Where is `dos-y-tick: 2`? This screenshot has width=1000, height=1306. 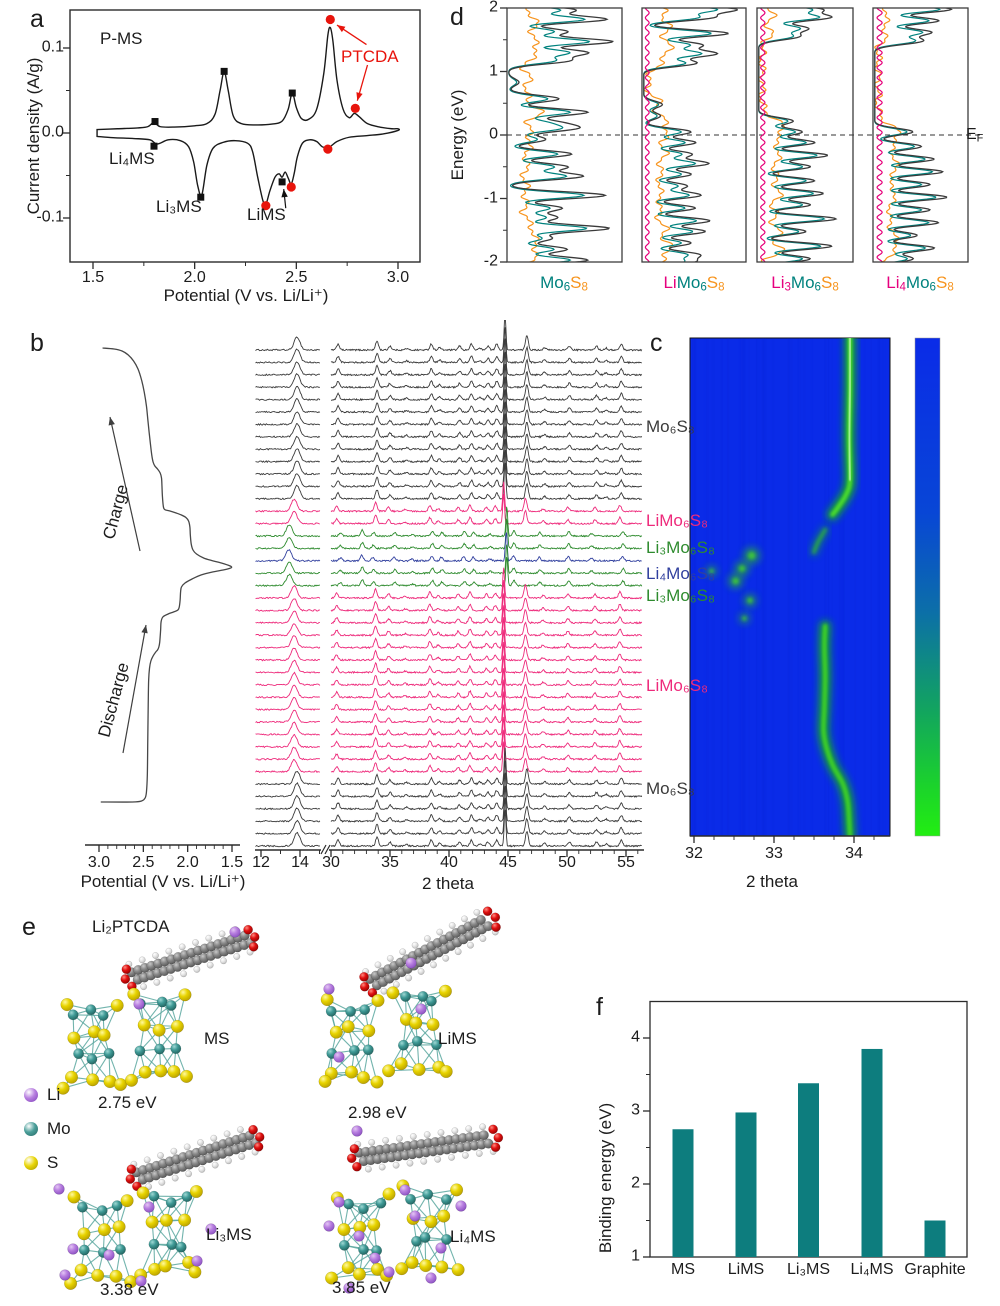
dos-y-tick: 2 is located at coordinates (493, 8).